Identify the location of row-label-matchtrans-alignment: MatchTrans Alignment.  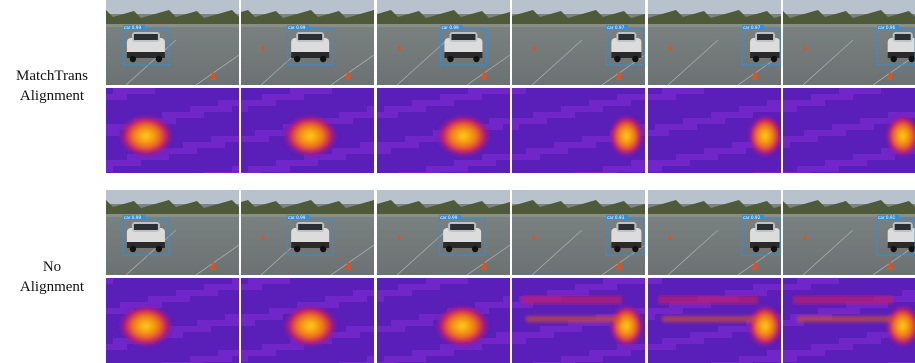
(52, 86).